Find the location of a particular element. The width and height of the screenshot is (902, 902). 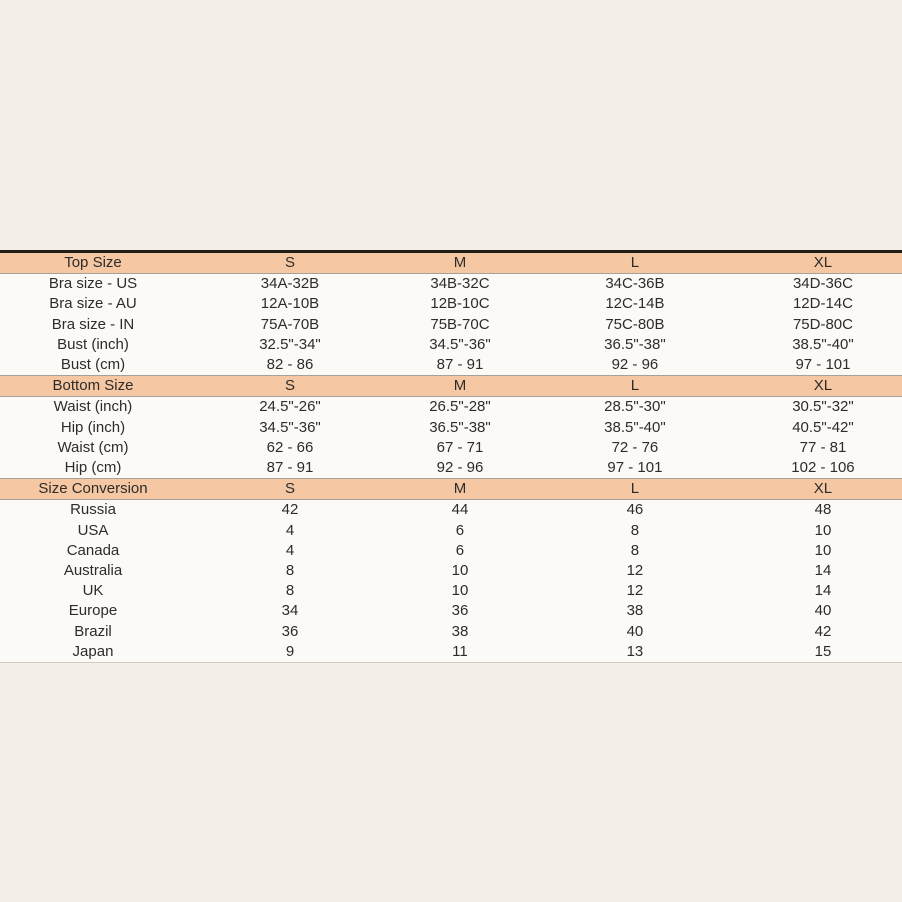

table-row: Australia 8 10 12 14 is located at coordinates (451, 571).